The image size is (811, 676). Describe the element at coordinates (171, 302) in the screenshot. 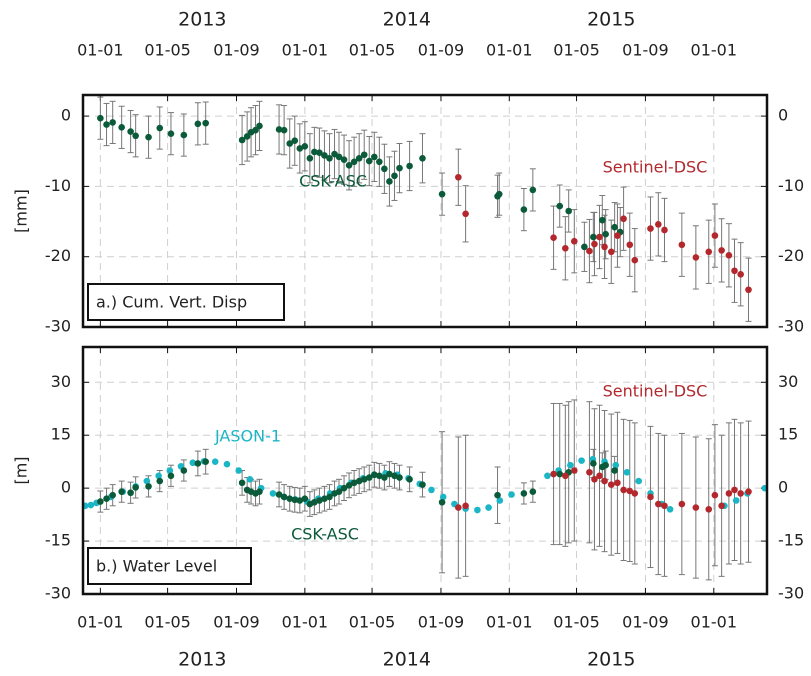

I see `panel-label: a.) Cum. Vert. Disp` at that location.